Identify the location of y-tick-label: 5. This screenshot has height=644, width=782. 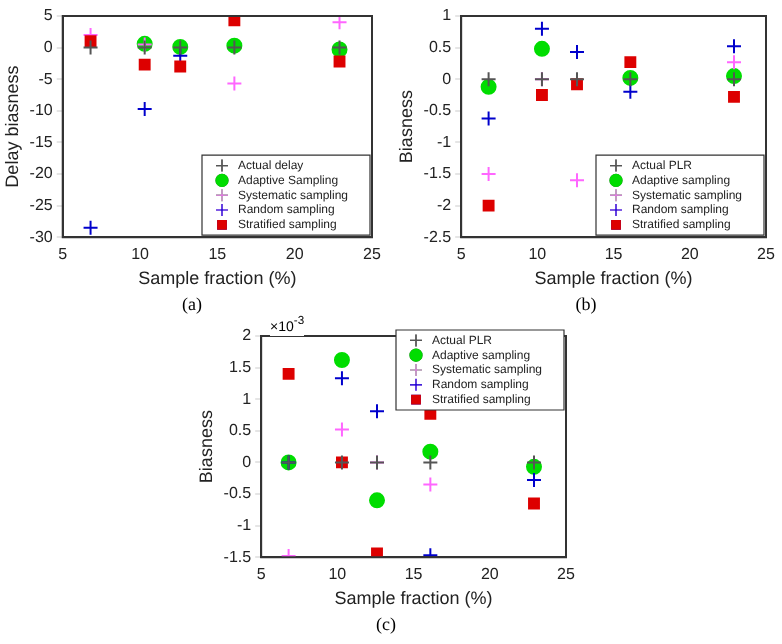
(48, 15).